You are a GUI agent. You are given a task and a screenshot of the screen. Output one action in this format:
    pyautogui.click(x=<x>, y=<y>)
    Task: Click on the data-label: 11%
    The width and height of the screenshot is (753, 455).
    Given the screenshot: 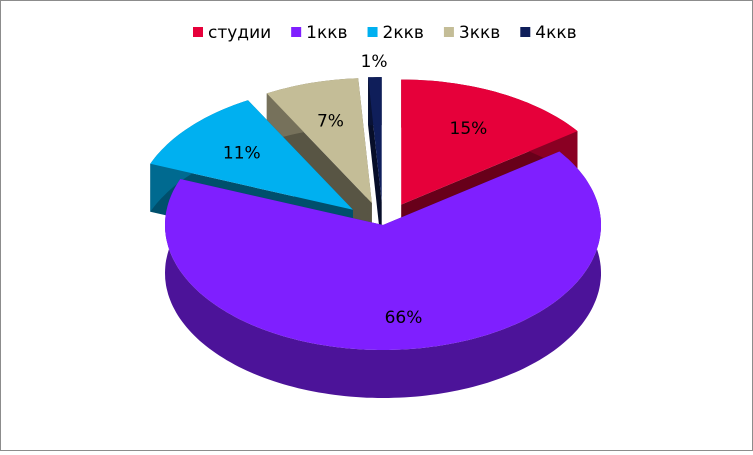 What is the action you would take?
    pyautogui.click(x=242, y=154)
    